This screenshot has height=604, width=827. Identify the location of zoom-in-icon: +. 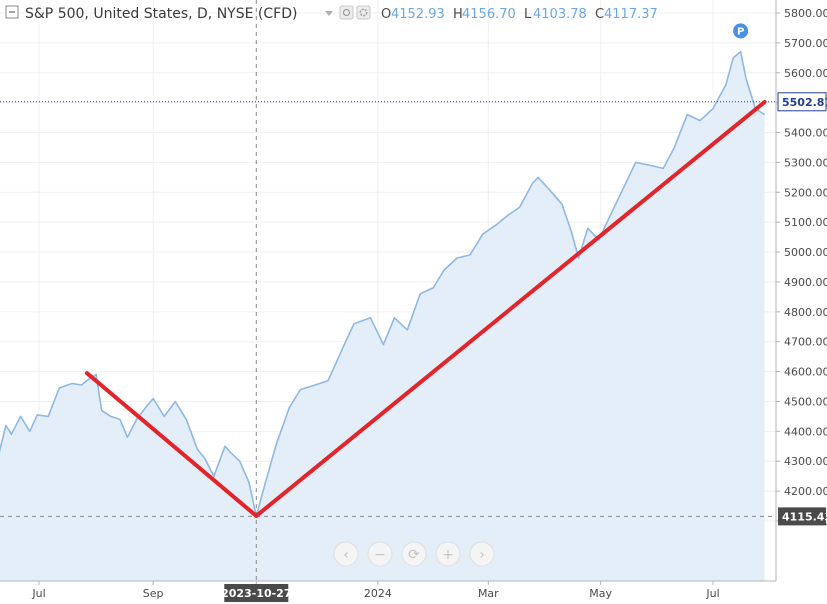
(448, 555).